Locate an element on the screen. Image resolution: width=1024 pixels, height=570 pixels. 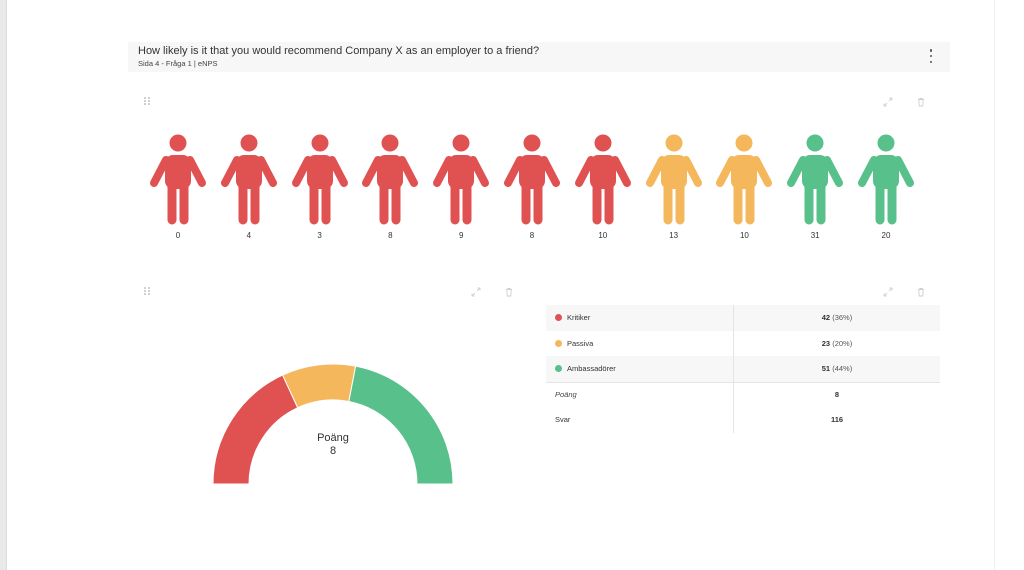
person-0: 0 is located at coordinates (178, 188).